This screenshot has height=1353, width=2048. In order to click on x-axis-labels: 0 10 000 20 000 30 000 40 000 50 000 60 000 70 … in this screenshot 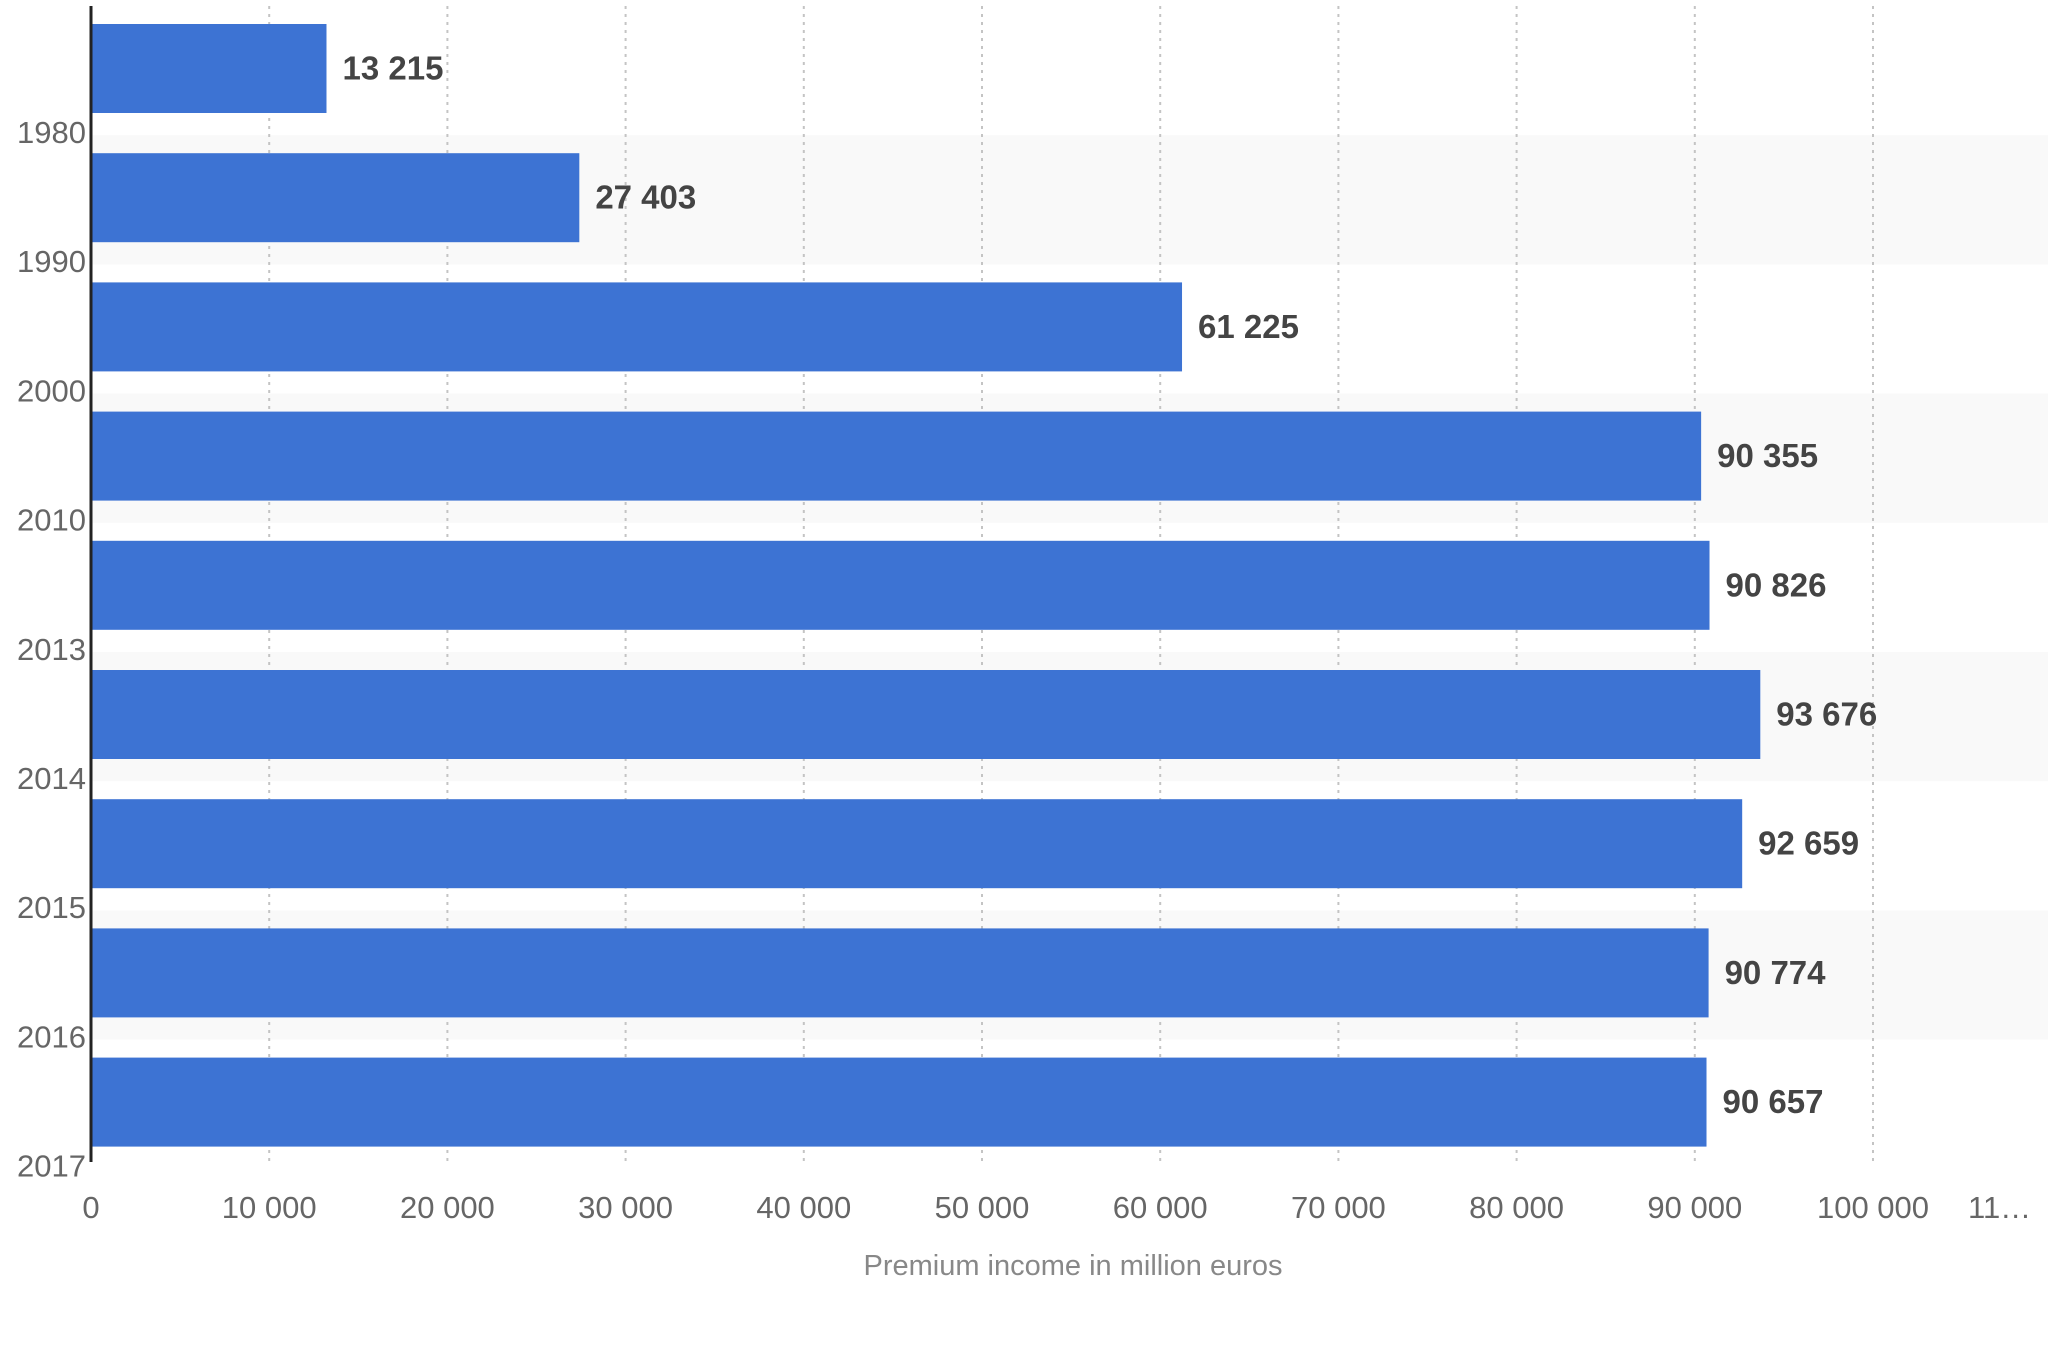, I will do `click(1056, 1207)`.